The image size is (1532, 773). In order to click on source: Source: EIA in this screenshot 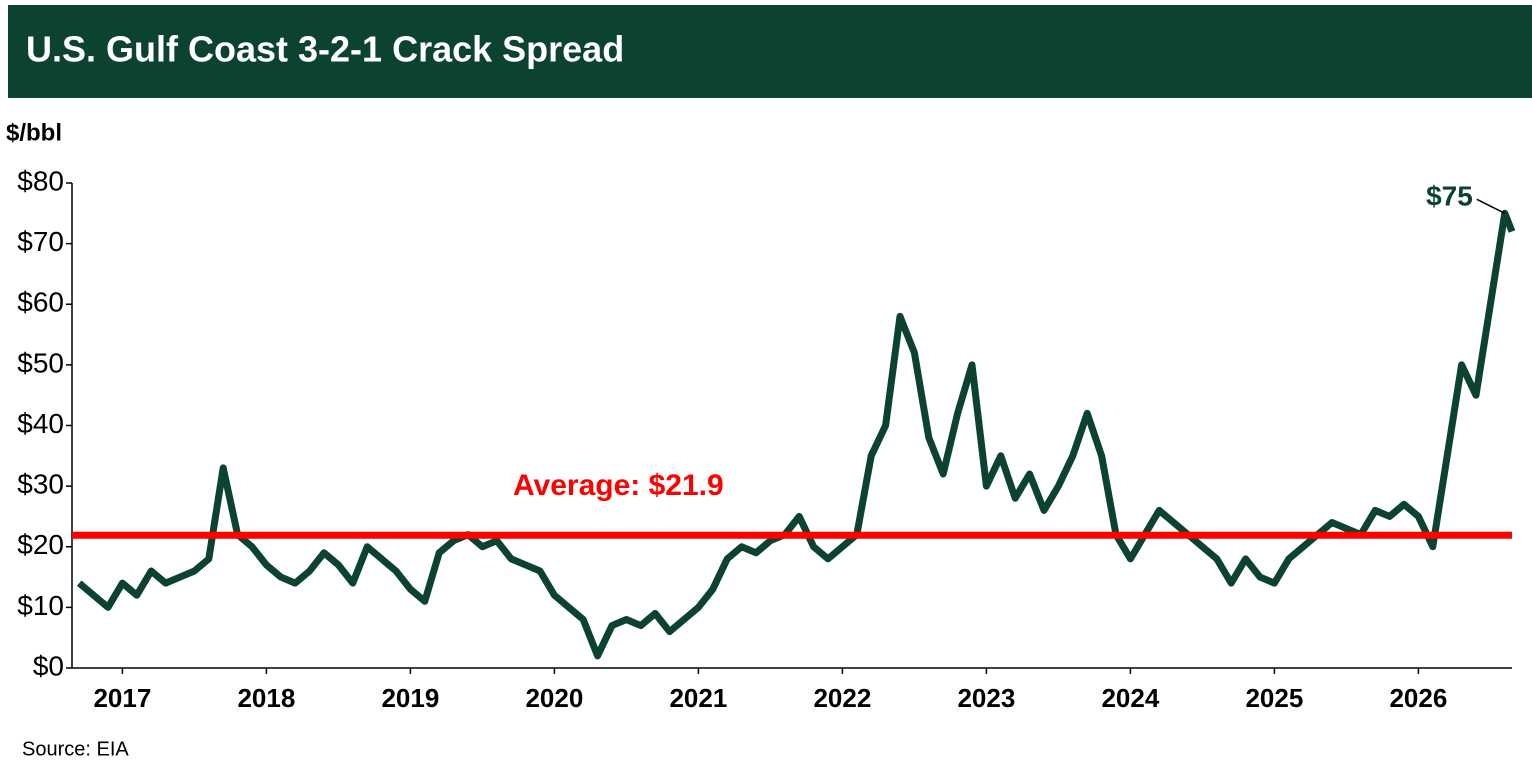, I will do `click(75, 749)`.